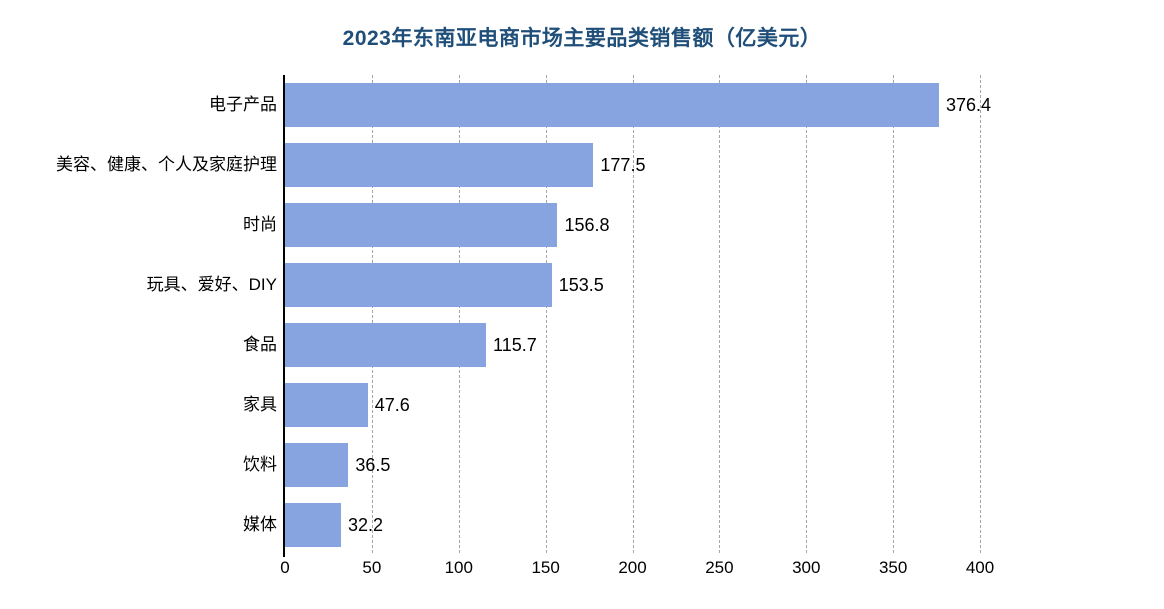  Describe the element at coordinates (260, 404) in the screenshot. I see `category-label: 家具` at that location.